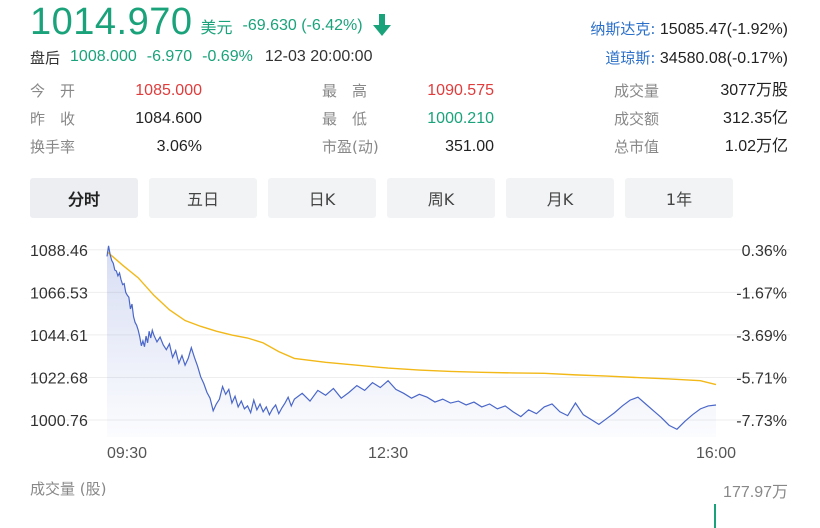 The height and width of the screenshot is (528, 820). Describe the element at coordinates (127, 453) in the screenshot. I see `x-tick-label: 09:30` at that location.